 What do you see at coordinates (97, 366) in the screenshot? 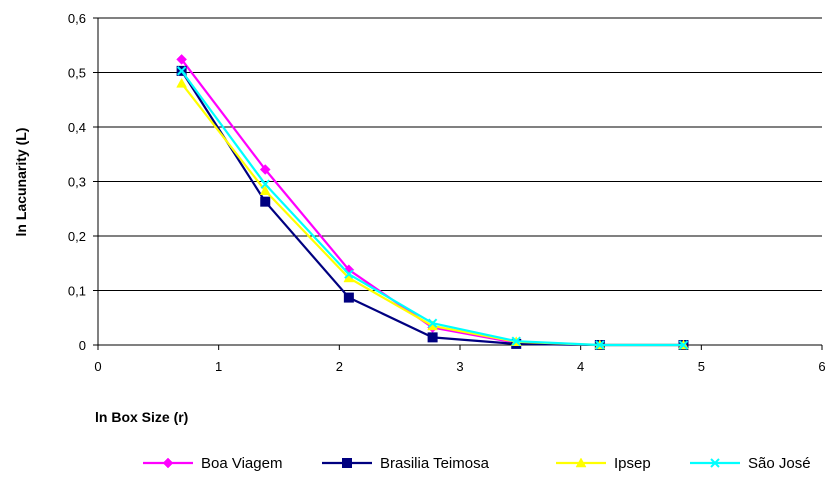
I see `x-tick-label: 0` at bounding box center [97, 366].